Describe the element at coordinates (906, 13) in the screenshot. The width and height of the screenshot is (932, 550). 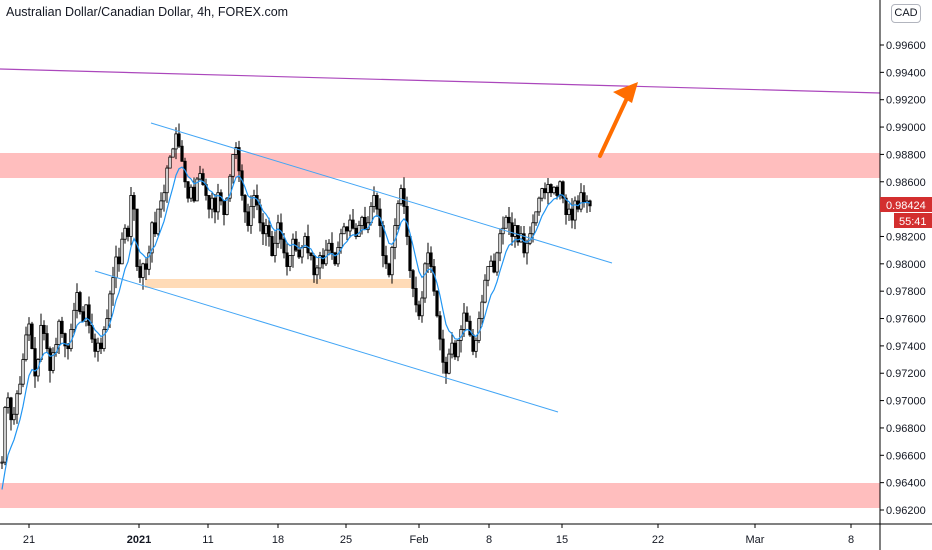
I see `currency-badge: CAD` at that location.